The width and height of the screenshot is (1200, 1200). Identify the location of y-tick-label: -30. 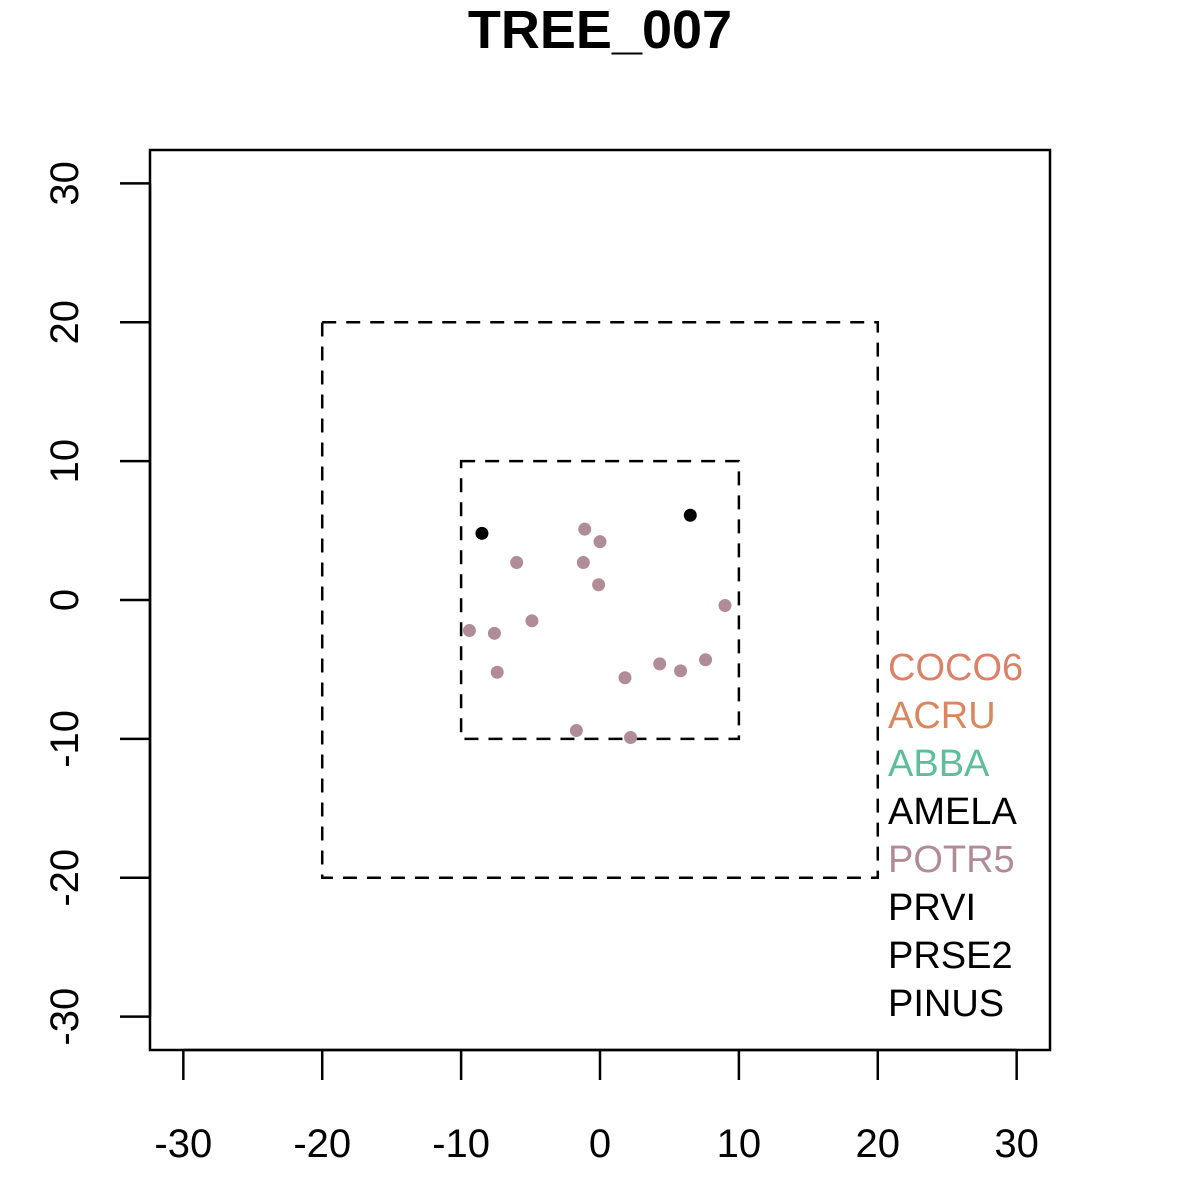
(65, 1017).